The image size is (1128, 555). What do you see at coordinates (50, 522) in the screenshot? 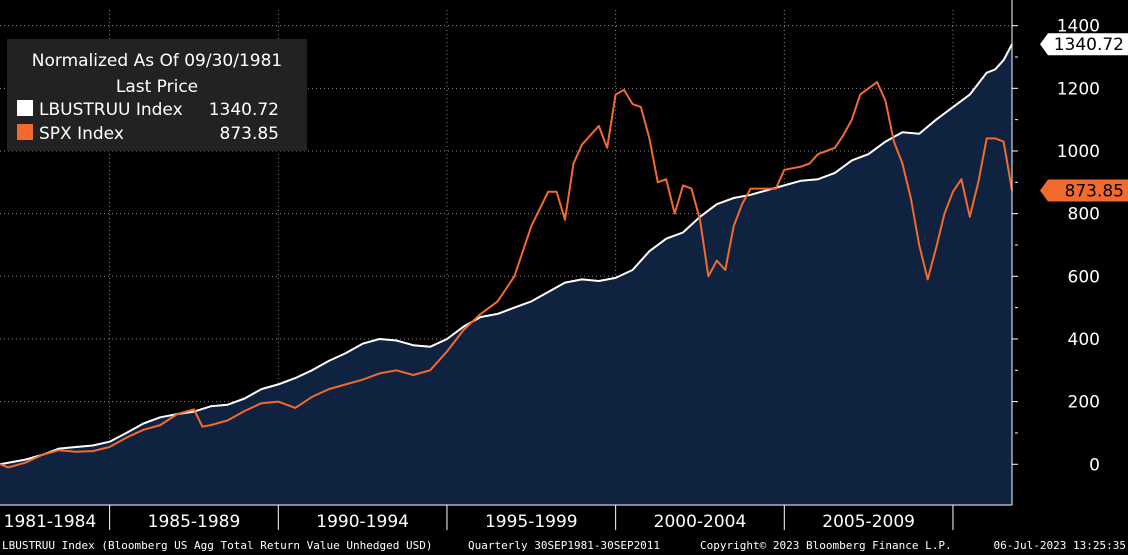
I see `x-tick-label: 1981-1984` at bounding box center [50, 522].